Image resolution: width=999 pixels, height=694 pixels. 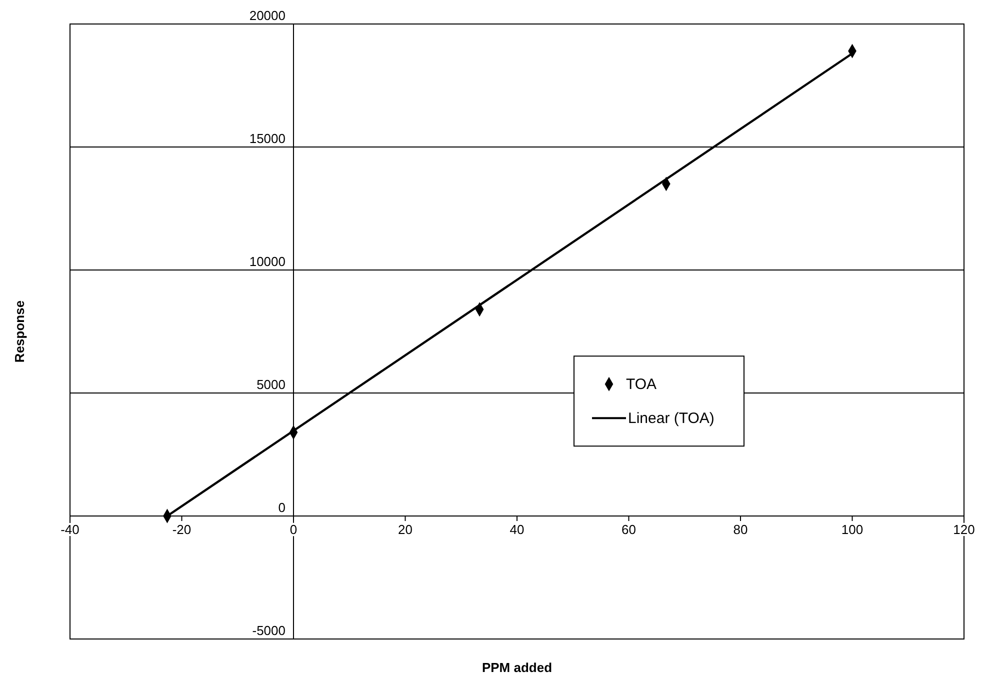 What do you see at coordinates (852, 529) in the screenshot?
I see `x-tick-label: 100` at bounding box center [852, 529].